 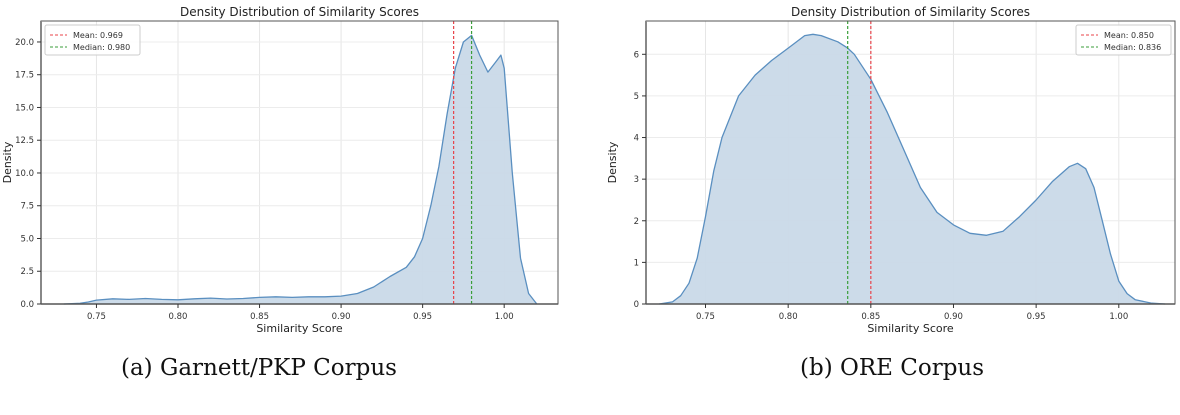 What do you see at coordinates (636, 55) in the screenshot?
I see `y-tick-label: 6` at bounding box center [636, 55].